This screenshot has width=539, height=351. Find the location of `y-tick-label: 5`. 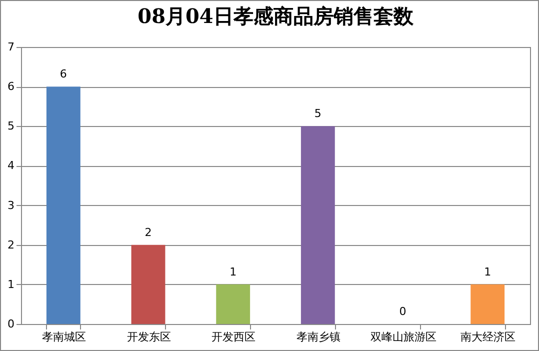

y-tick-label: 5 is located at coordinates (11, 126).